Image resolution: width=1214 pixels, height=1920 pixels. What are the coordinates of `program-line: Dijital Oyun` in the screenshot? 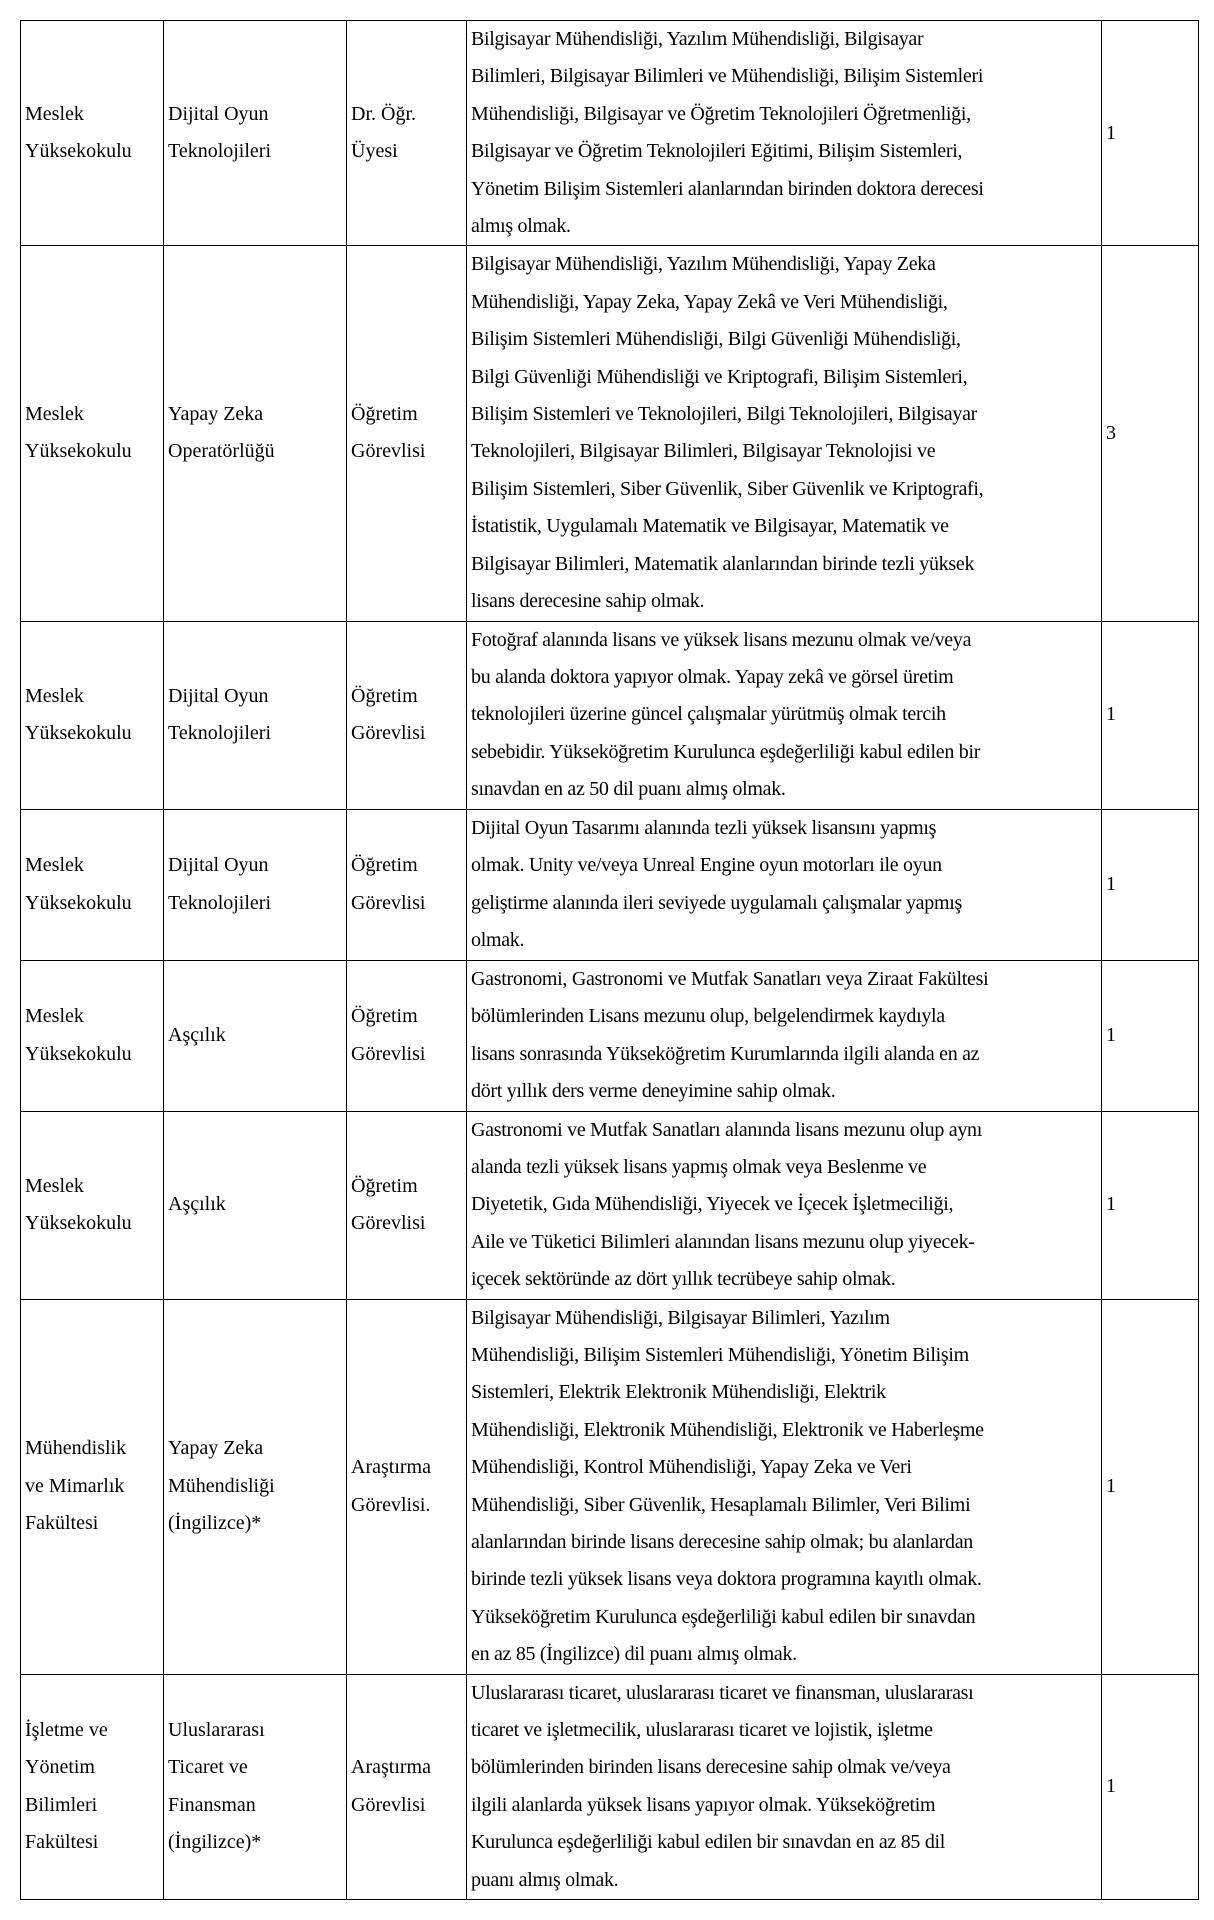 It's located at (218, 695).